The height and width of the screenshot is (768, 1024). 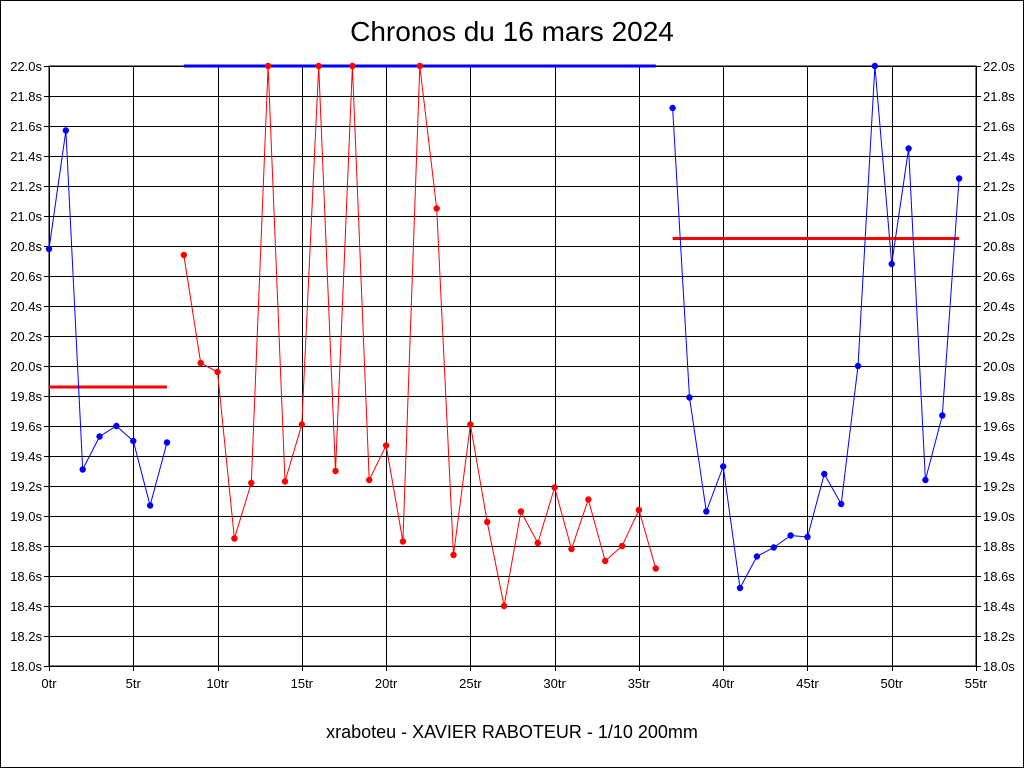 I want to click on y-tick-label-right: 21.6s, so click(x=999, y=126).